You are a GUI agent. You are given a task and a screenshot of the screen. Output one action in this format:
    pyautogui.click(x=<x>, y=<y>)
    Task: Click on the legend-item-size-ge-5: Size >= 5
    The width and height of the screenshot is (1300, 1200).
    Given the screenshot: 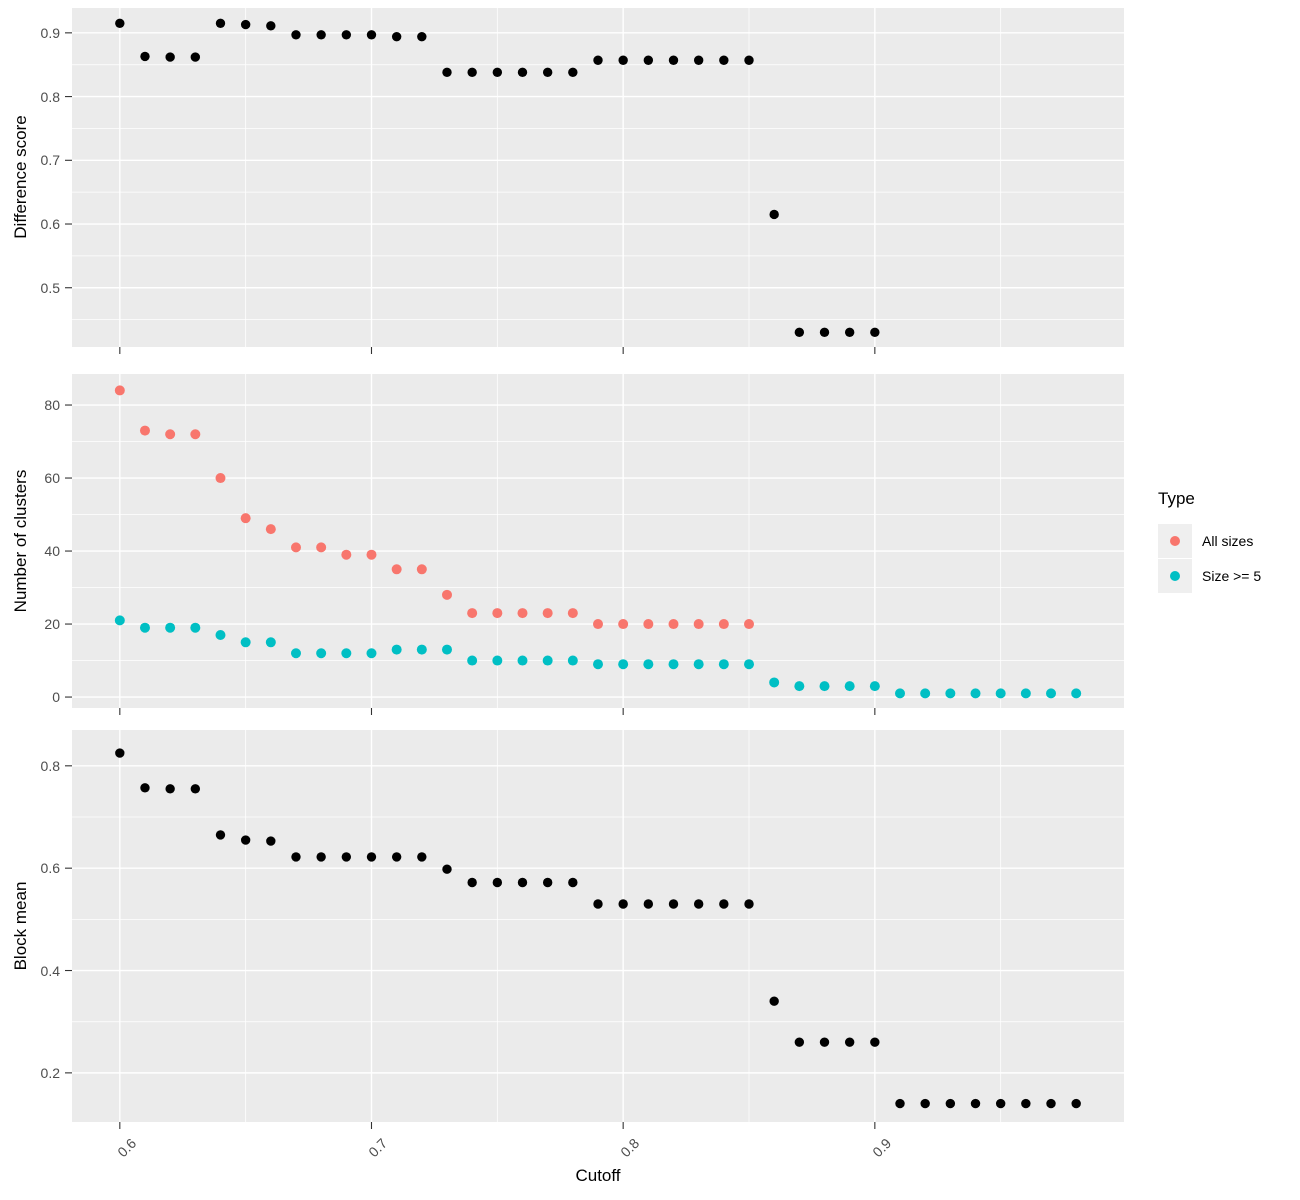 What is the action you would take?
    pyautogui.click(x=1209, y=575)
    